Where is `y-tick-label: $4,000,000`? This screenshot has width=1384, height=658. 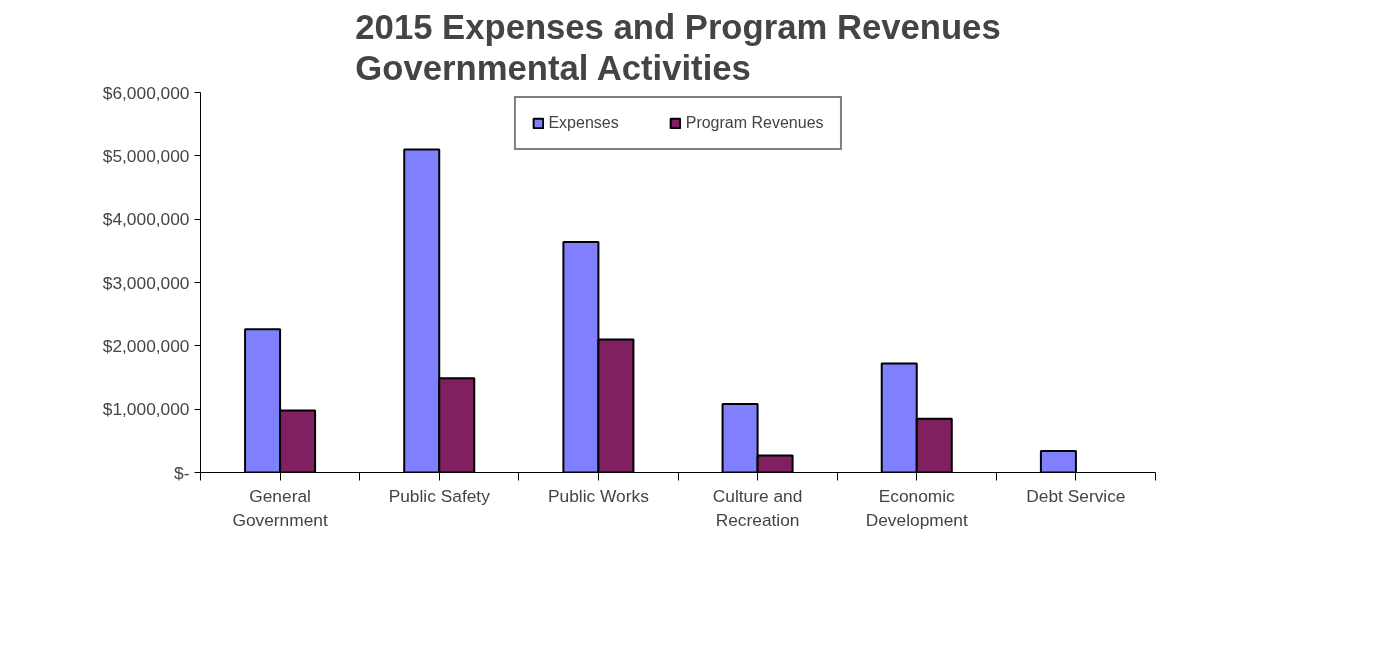
y-tick-label: $4,000,000 is located at coordinates (146, 219).